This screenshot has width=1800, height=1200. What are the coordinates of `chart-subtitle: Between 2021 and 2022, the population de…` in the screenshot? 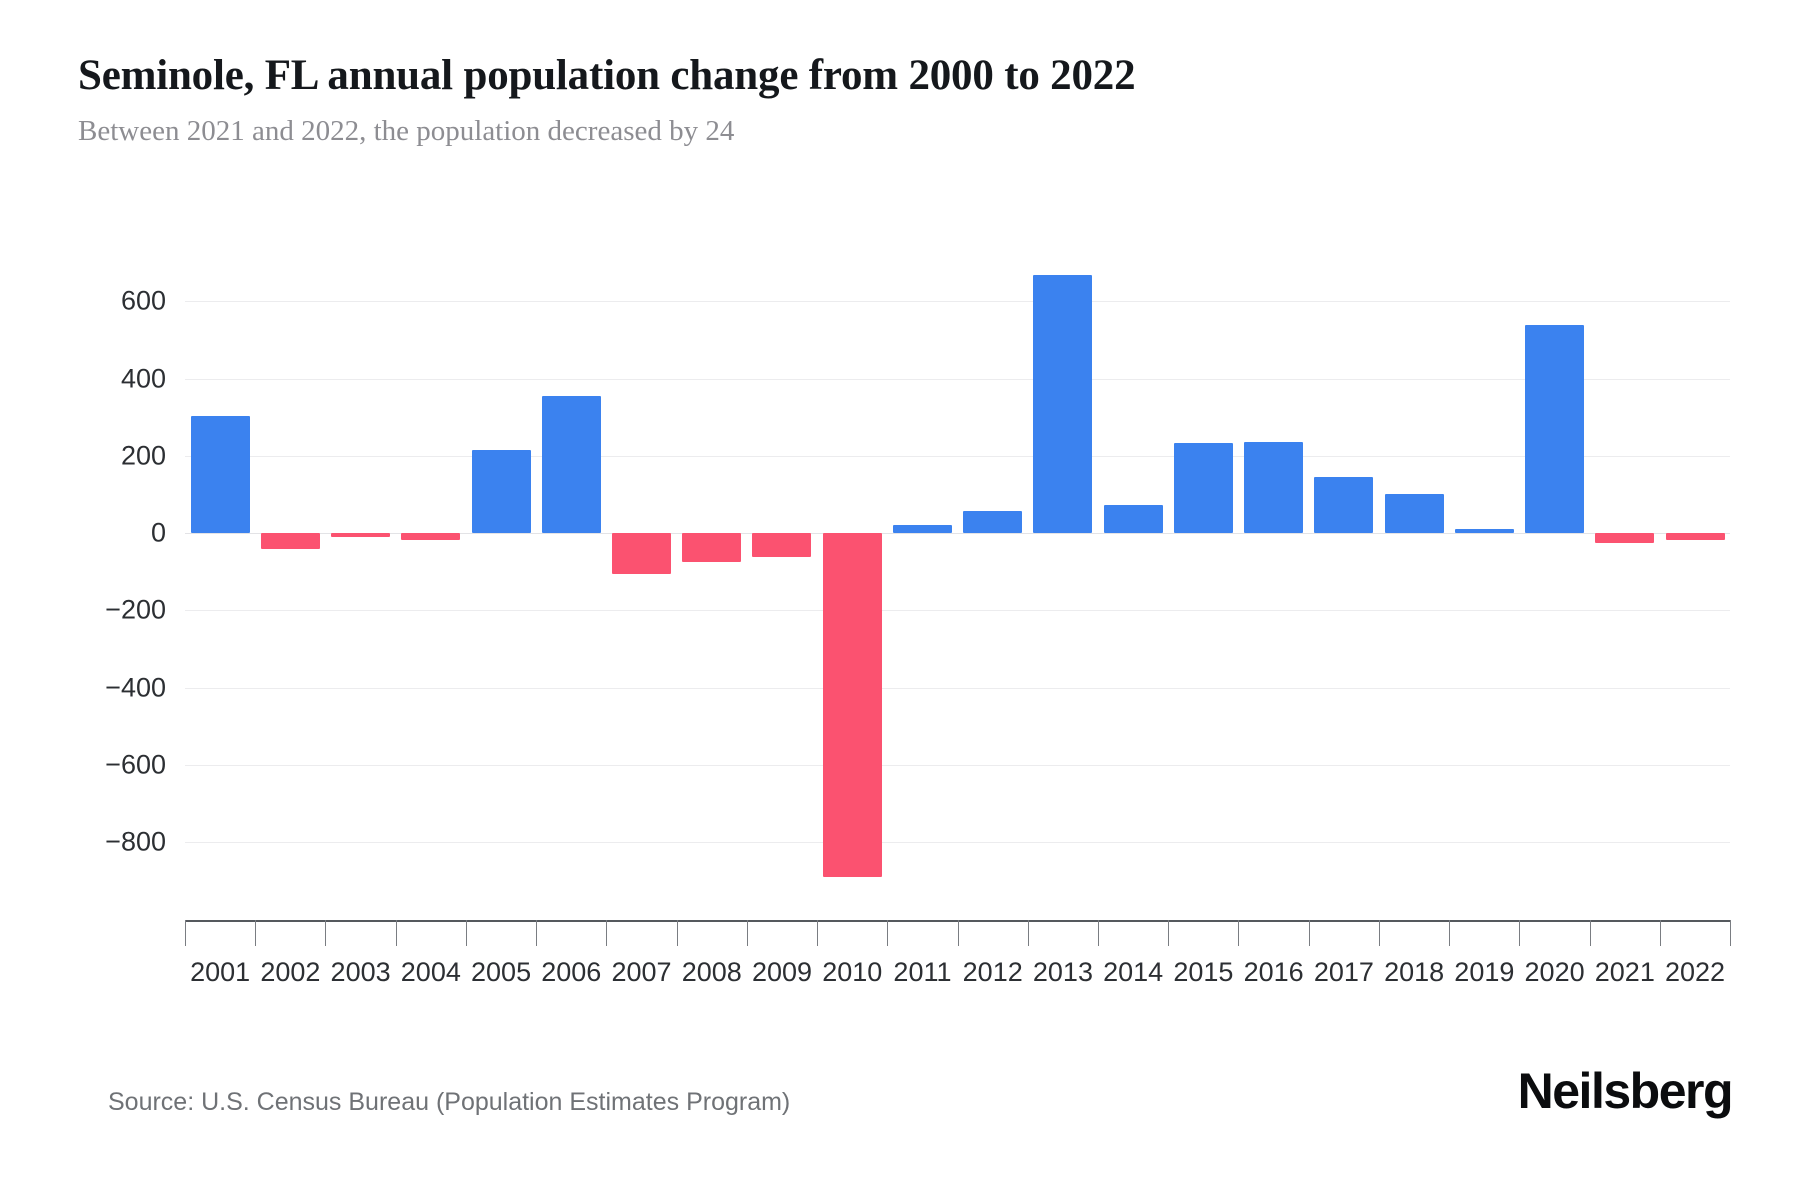 It's located at (406, 131).